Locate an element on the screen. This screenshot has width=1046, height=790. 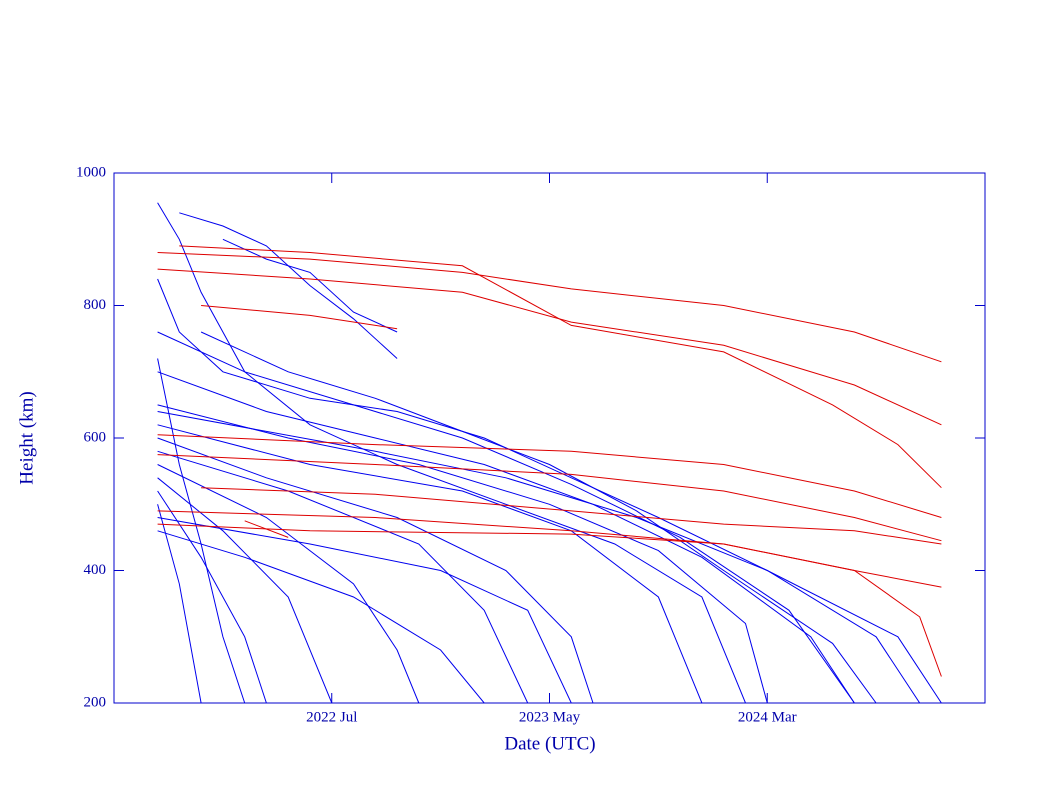
y-tick-label: 200 is located at coordinates (95, 702).